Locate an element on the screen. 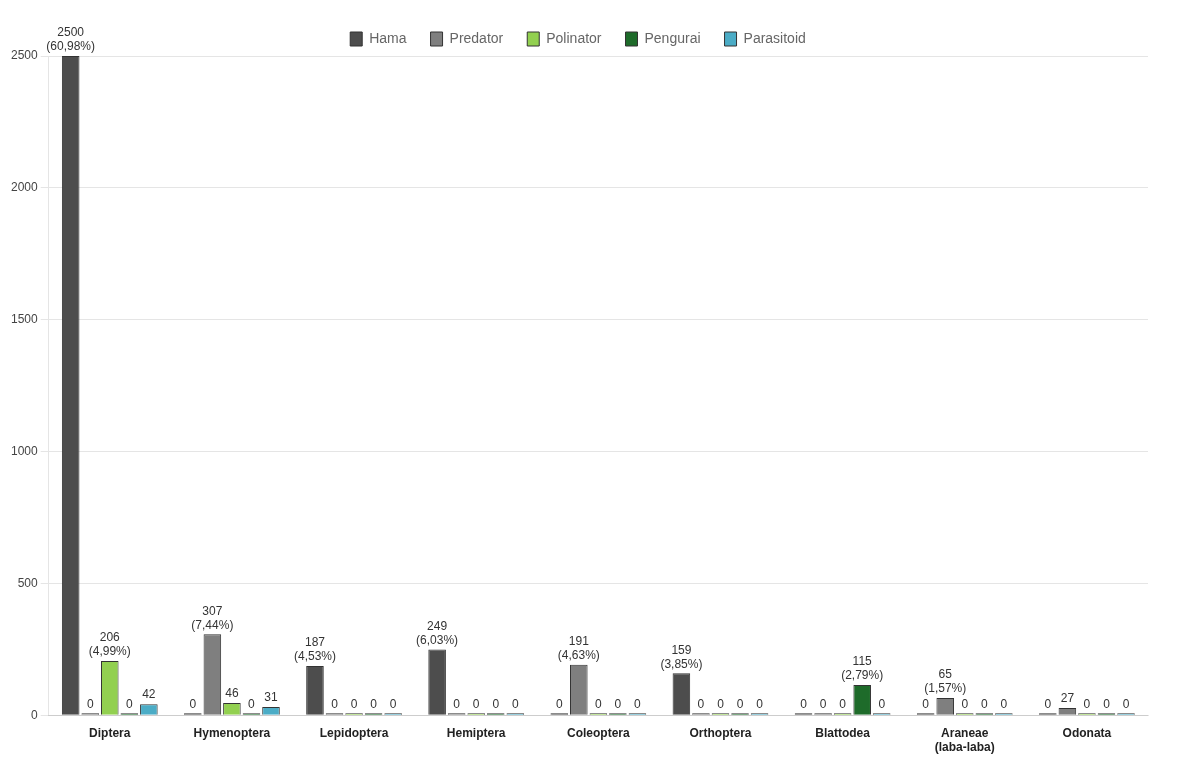  y-tick-label: 0 is located at coordinates (35, 714).